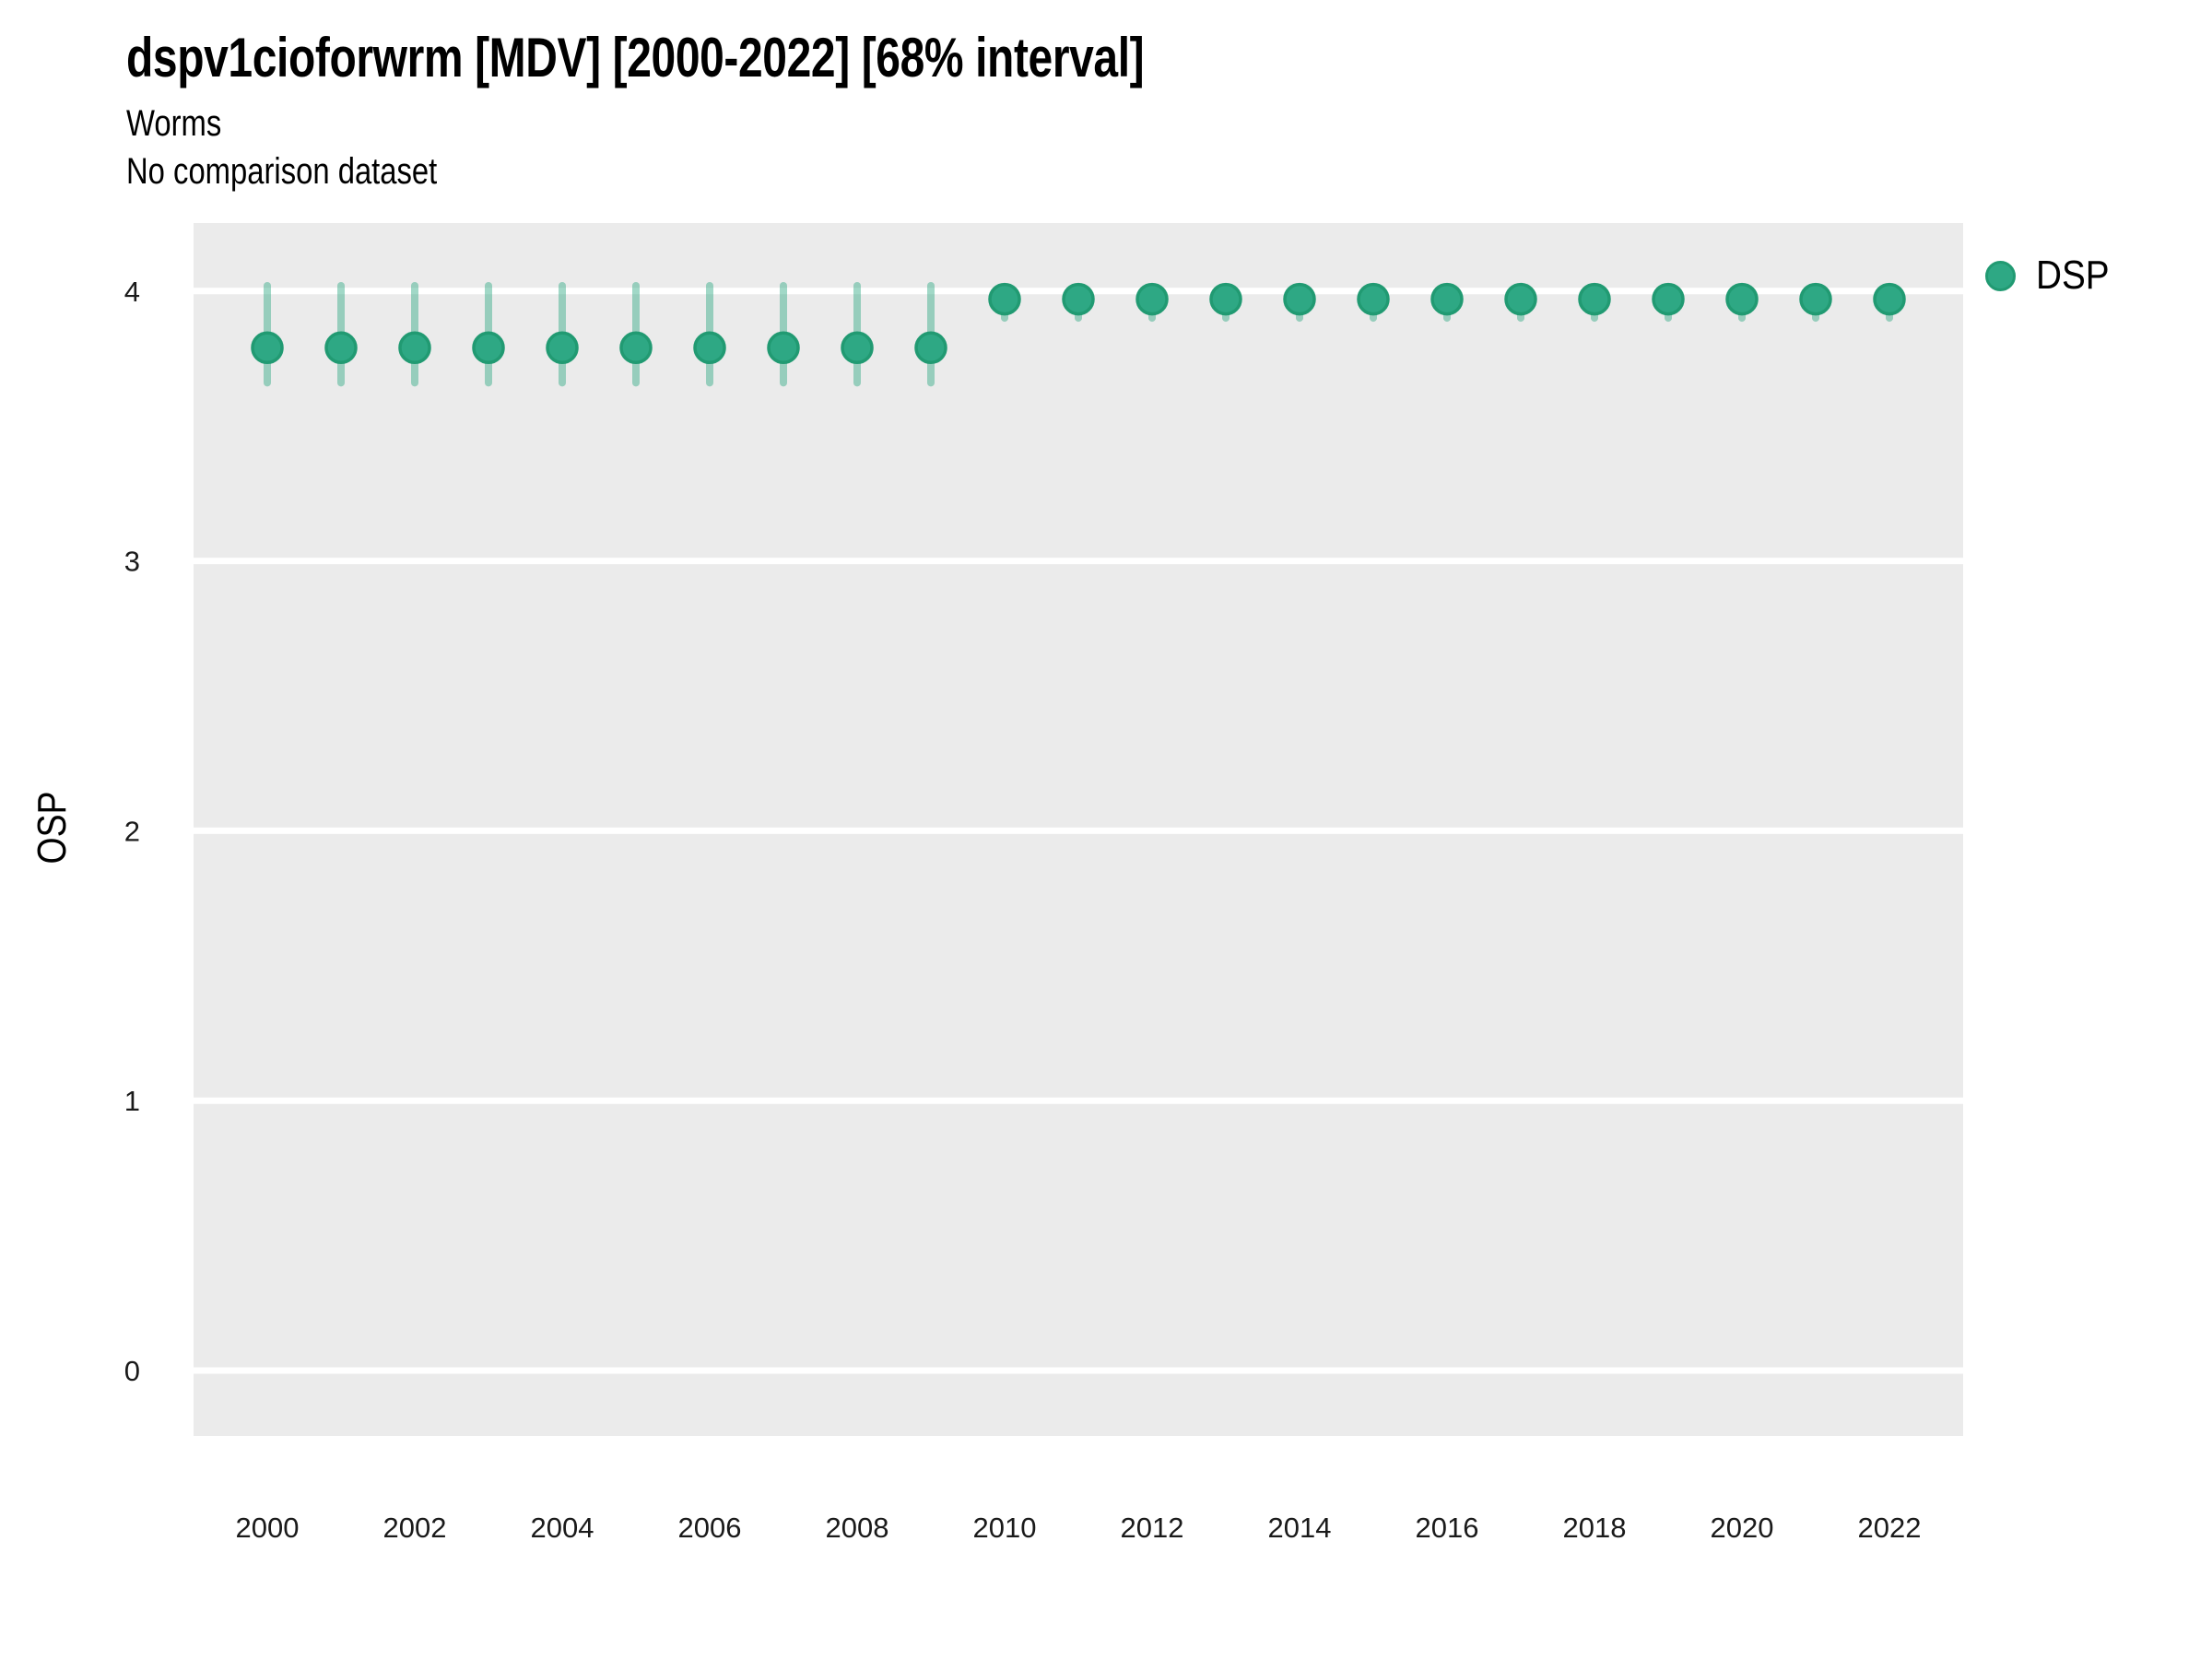 This screenshot has height=1659, width=2212. I want to click on y-tick-label: 2, so click(132, 831).